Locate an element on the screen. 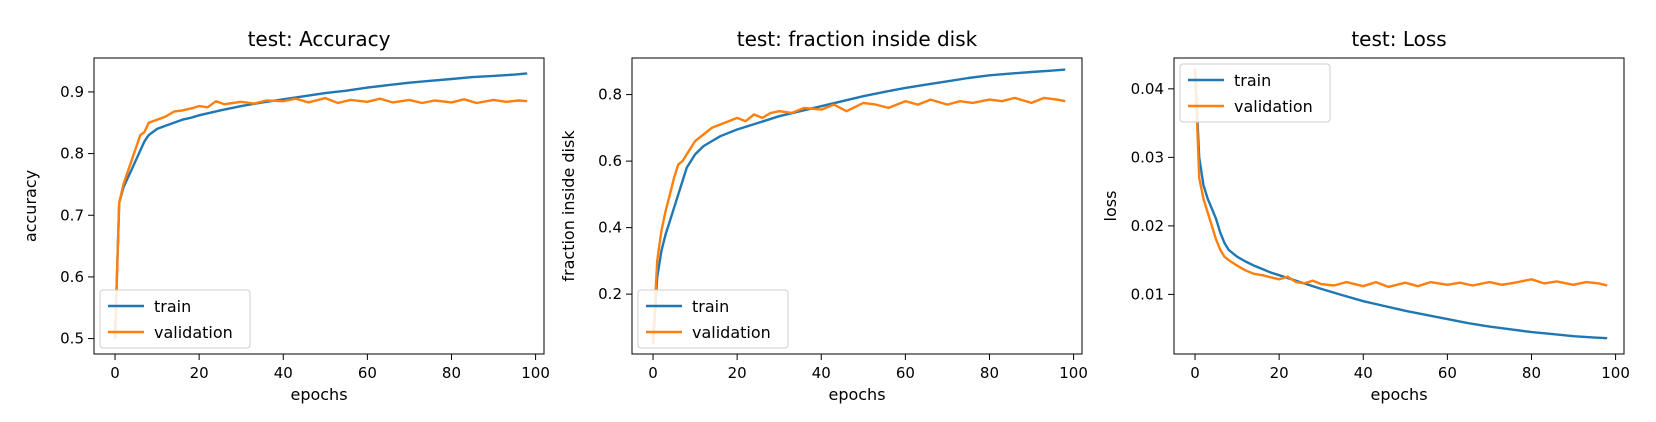 The width and height of the screenshot is (1656, 422). chart-title: test: Loss is located at coordinates (1398, 39).